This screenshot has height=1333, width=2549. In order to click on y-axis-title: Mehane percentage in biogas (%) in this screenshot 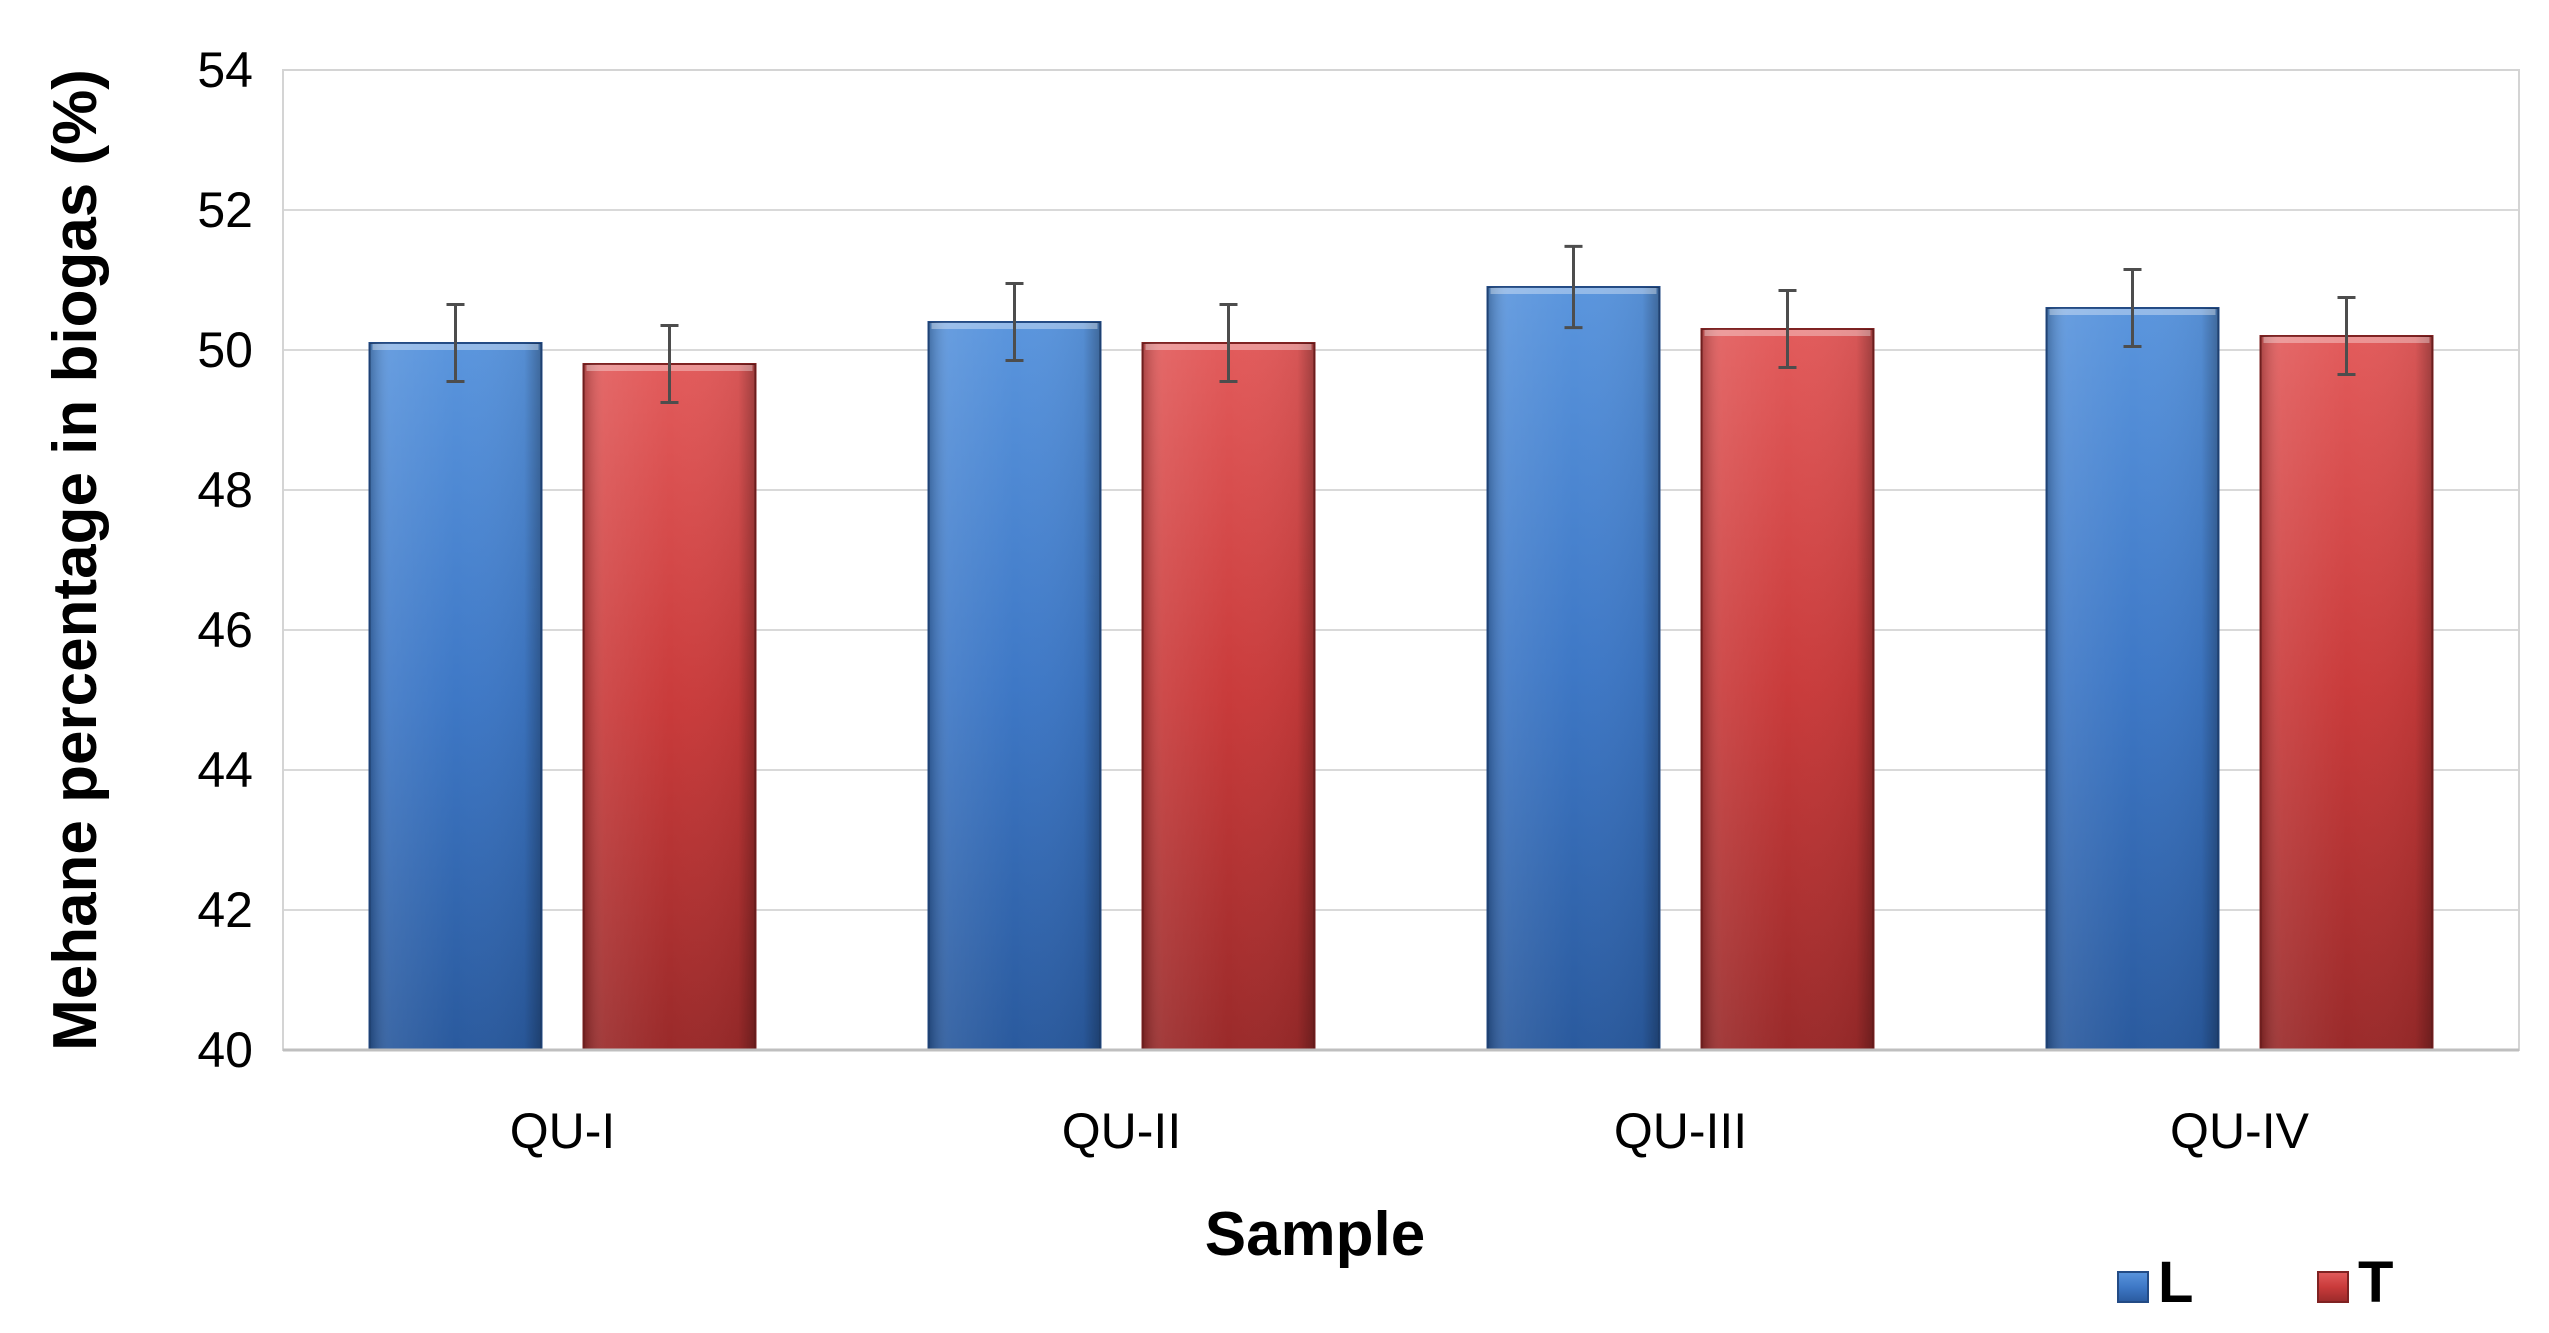, I will do `click(75, 560)`.